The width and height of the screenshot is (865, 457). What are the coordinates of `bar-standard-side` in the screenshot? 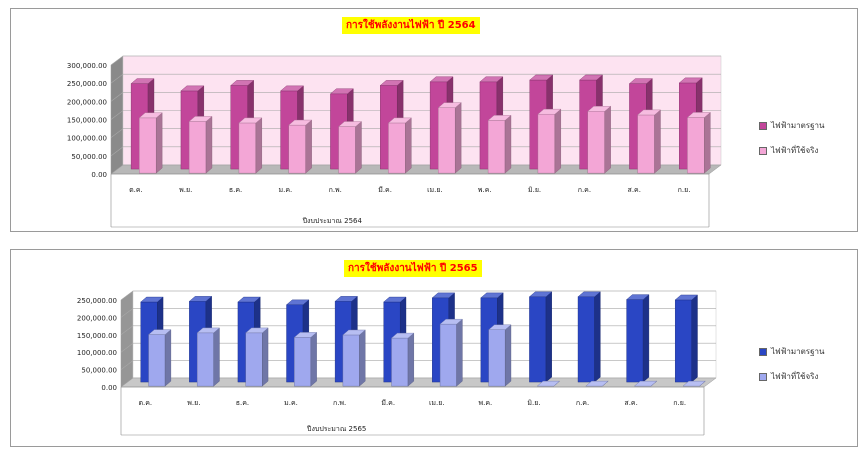 It's located at (646, 338).